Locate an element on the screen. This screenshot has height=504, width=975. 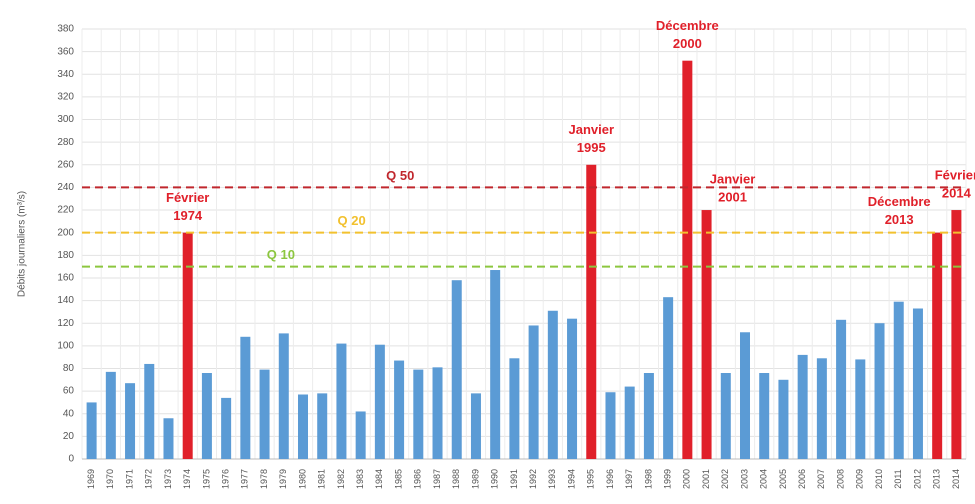
x-tick-label: 1978 is located at coordinates (264, 479).